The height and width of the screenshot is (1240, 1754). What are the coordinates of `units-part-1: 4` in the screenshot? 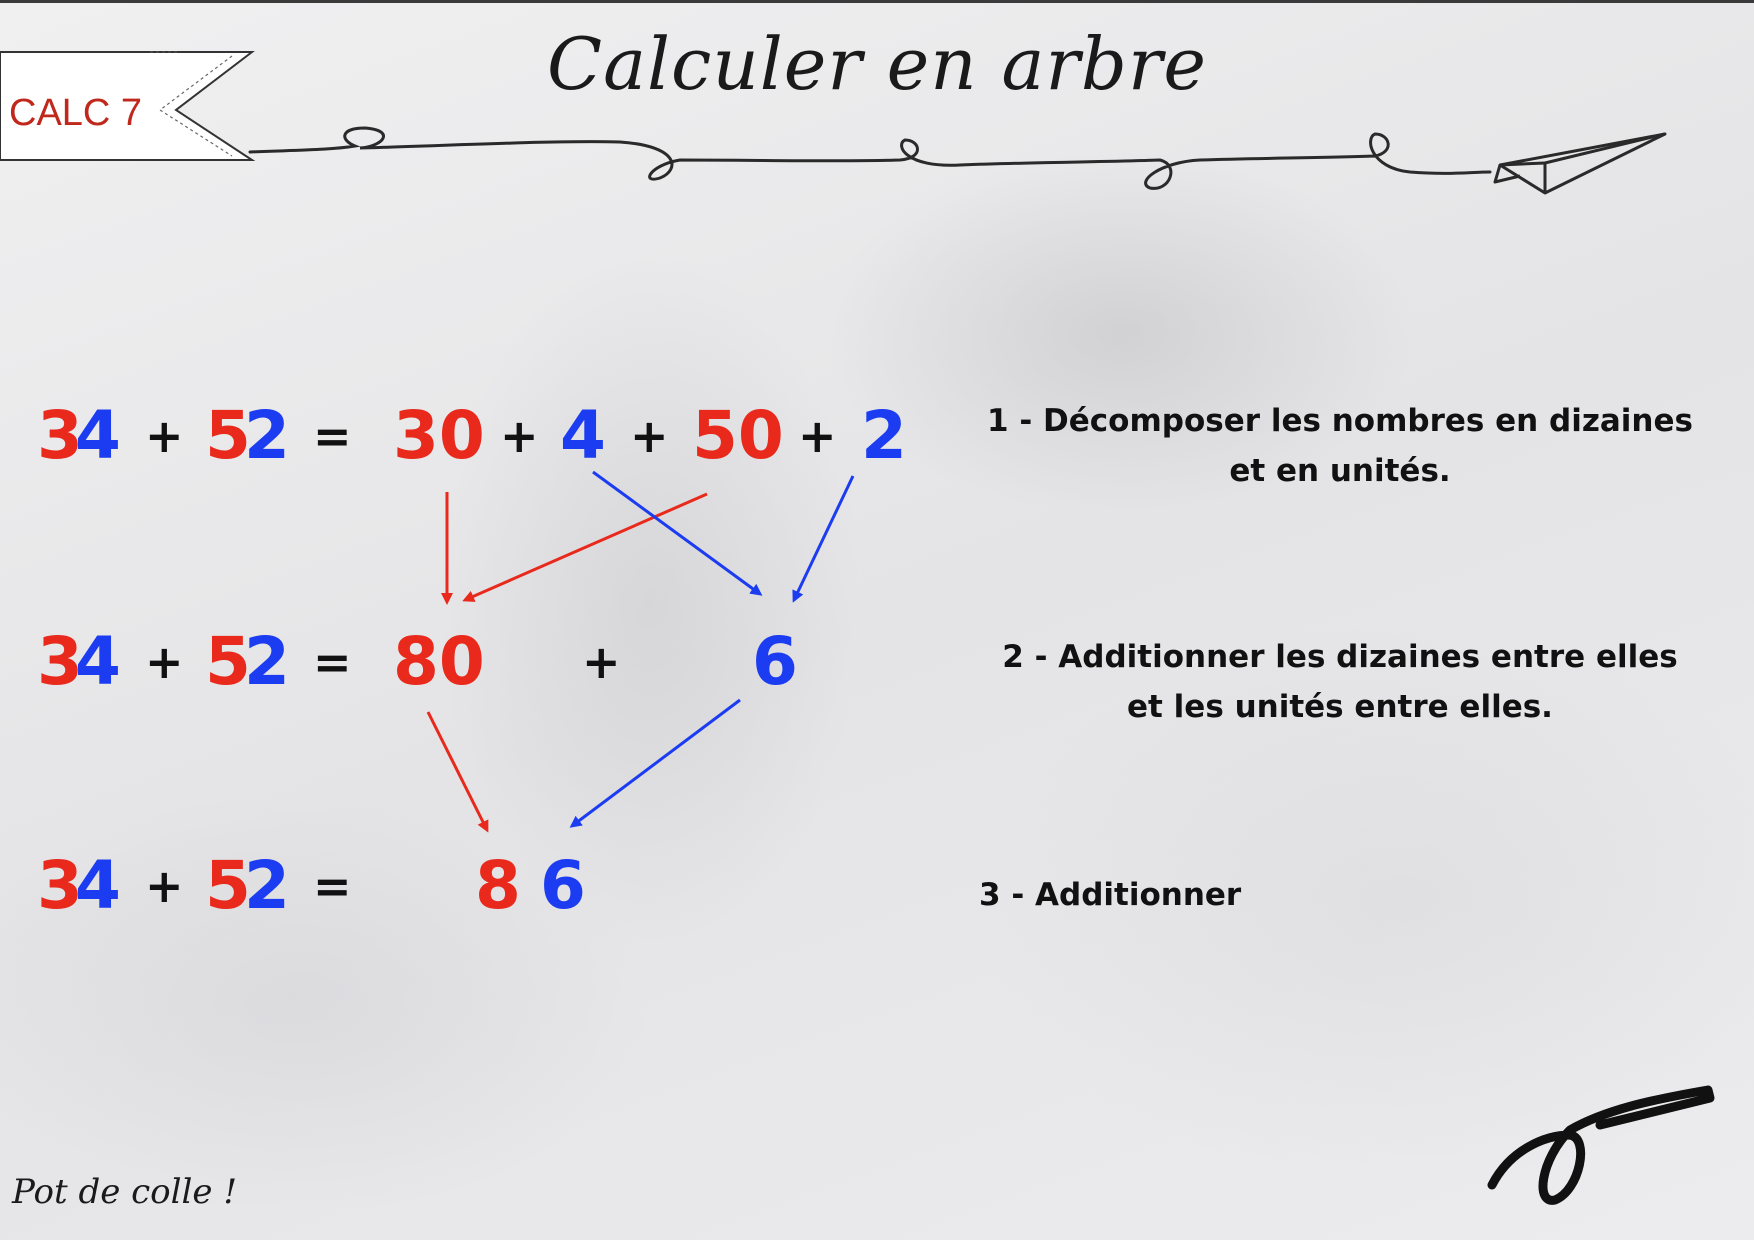 It's located at (583, 435).